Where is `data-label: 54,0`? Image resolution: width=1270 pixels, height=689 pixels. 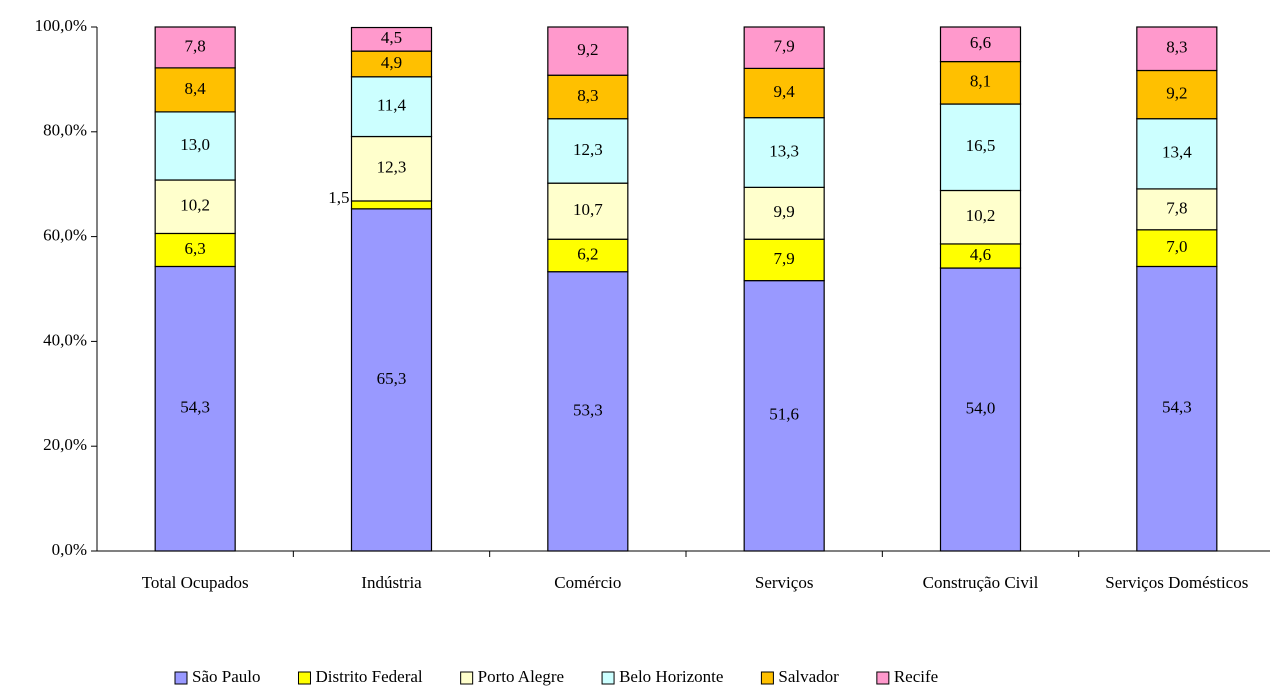
data-label: 54,0 is located at coordinates (981, 407).